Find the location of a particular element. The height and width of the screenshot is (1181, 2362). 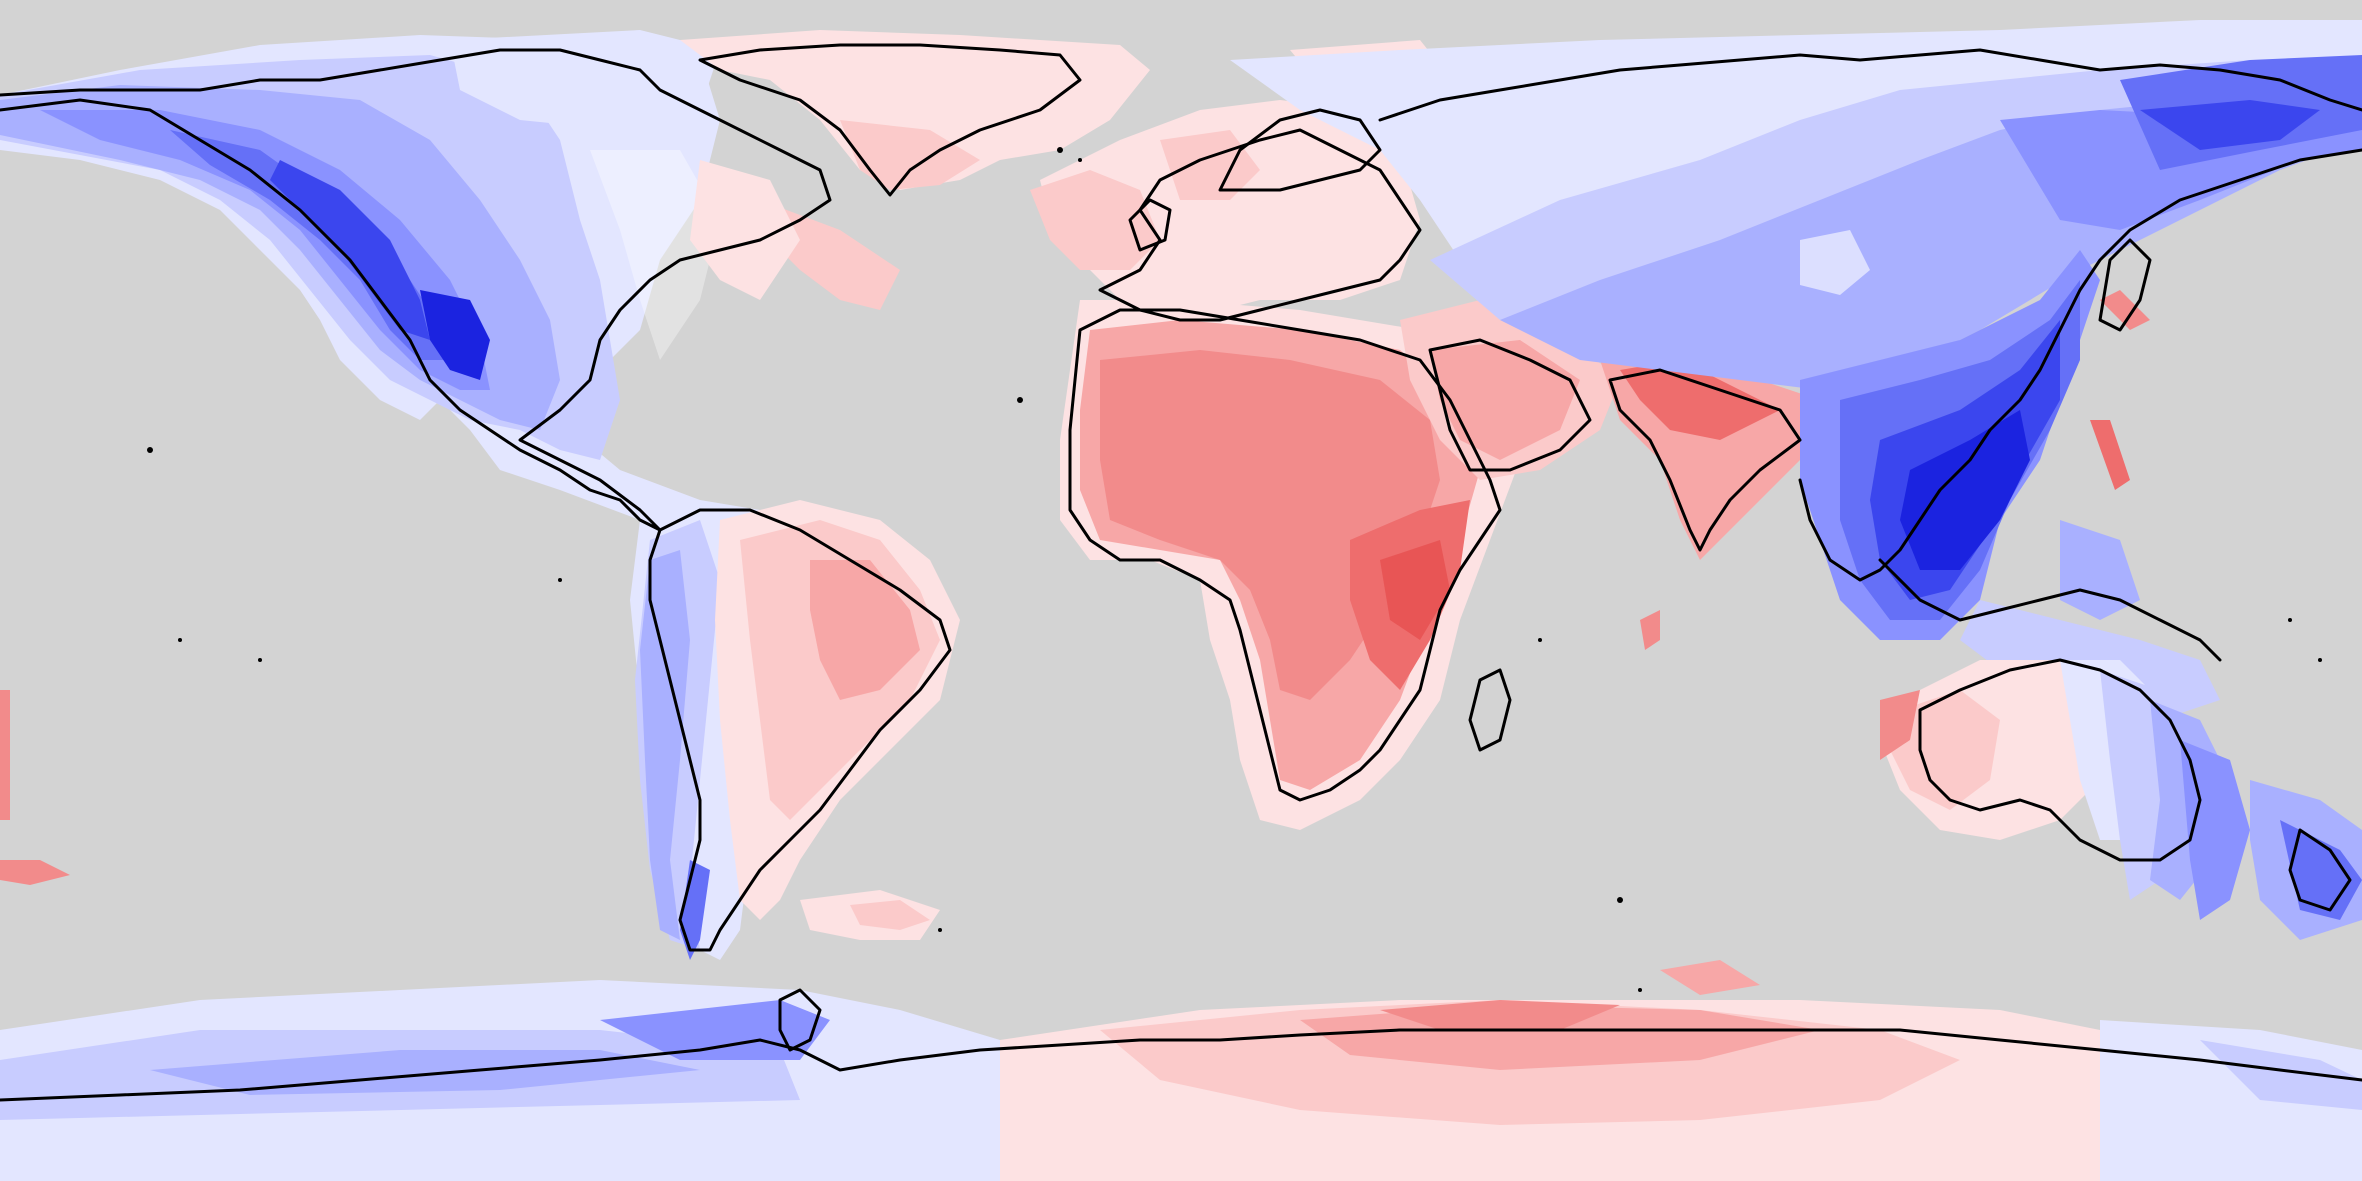

coast-australia is located at coordinates (2060, 760).